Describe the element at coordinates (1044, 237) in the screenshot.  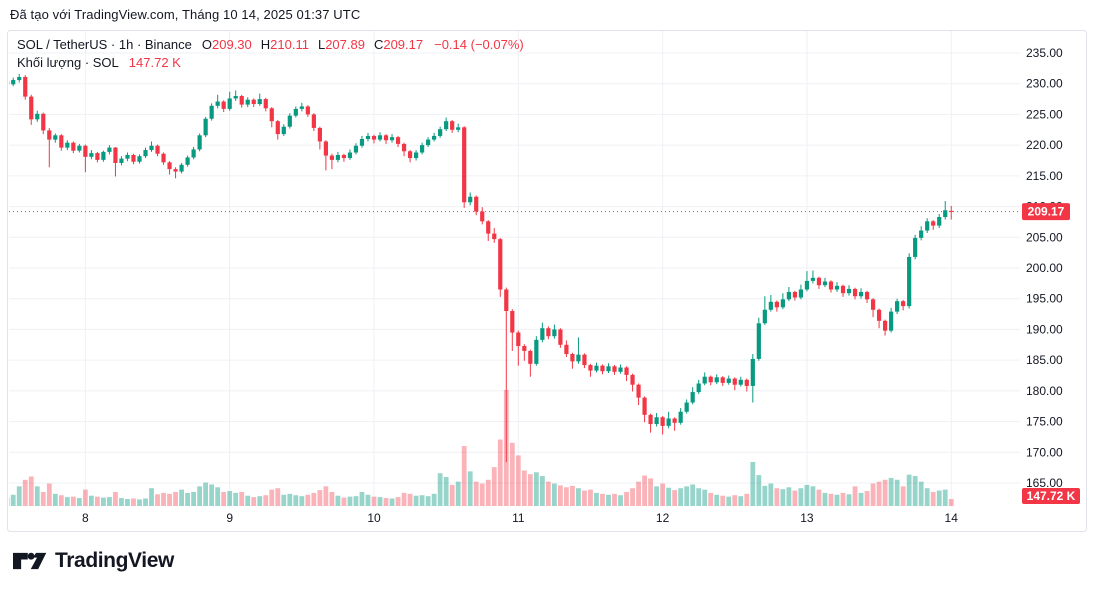
I see `svg-text: 205.00` at that location.